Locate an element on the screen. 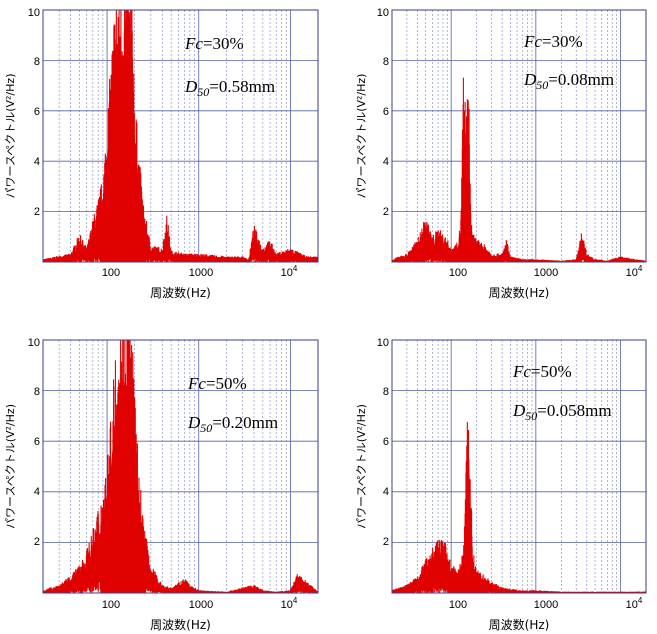 The image size is (657, 634). mean-grain-size-label: D50=0.058mm is located at coordinates (562, 412).